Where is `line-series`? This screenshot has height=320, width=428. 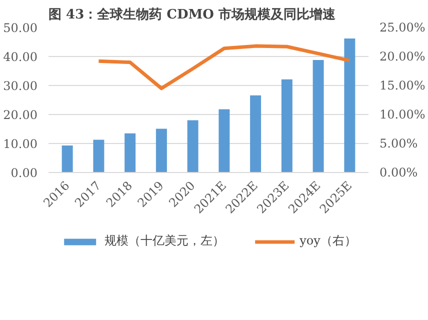
line-series is located at coordinates (224, 67).